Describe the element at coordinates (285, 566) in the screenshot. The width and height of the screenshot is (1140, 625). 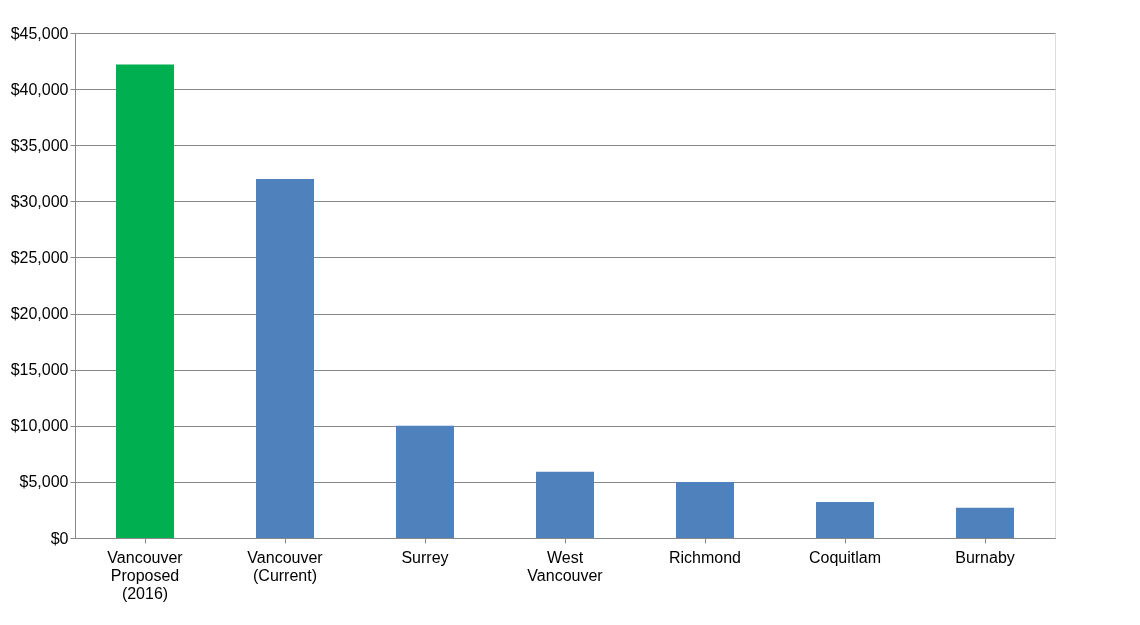
I see `x-tick-label: Vancouver (Current)` at that location.